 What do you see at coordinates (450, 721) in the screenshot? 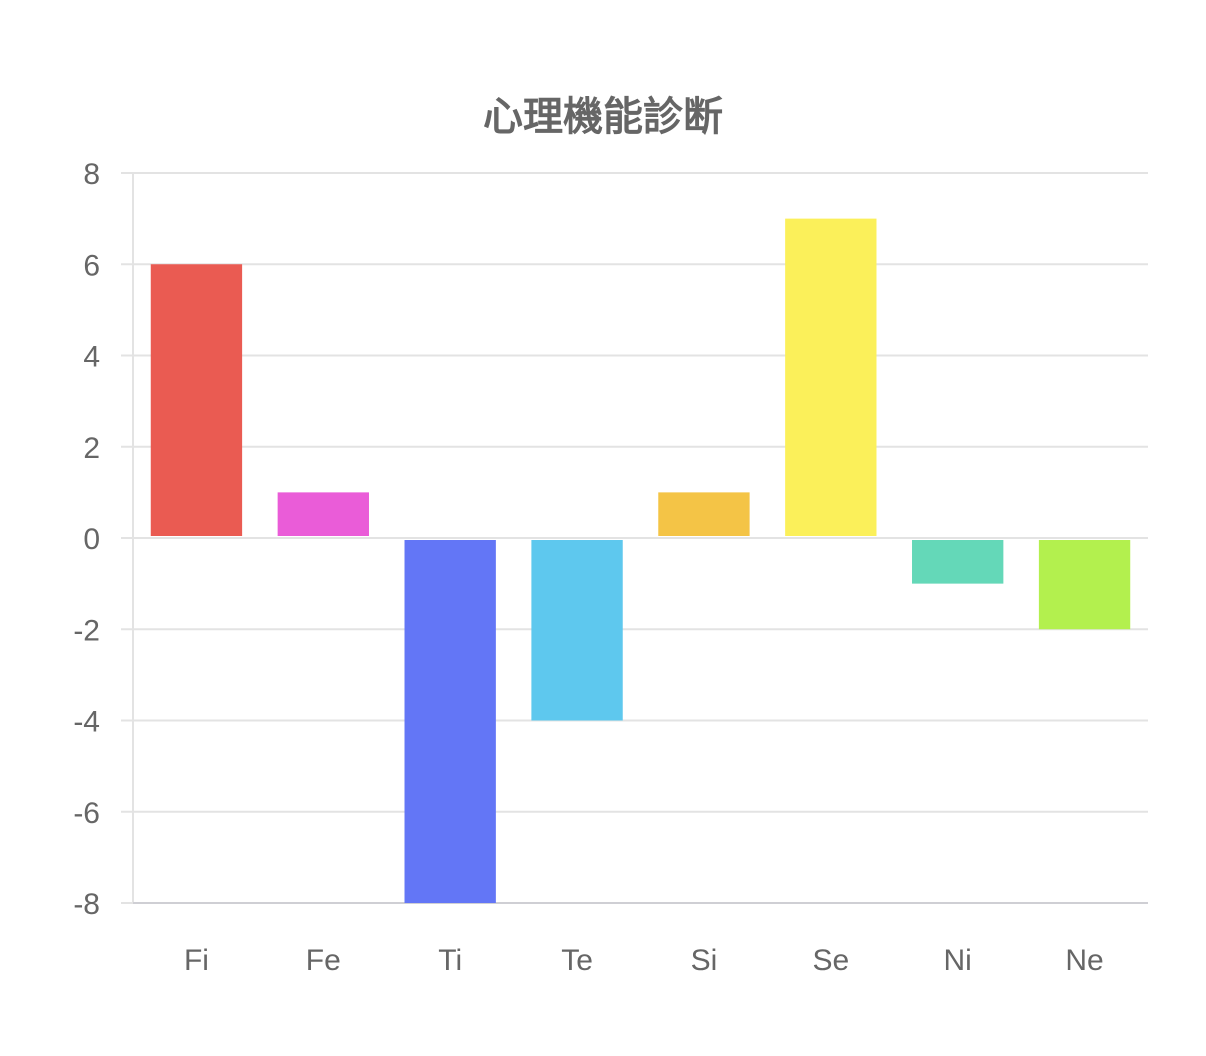
I see `bar-Ti` at bounding box center [450, 721].